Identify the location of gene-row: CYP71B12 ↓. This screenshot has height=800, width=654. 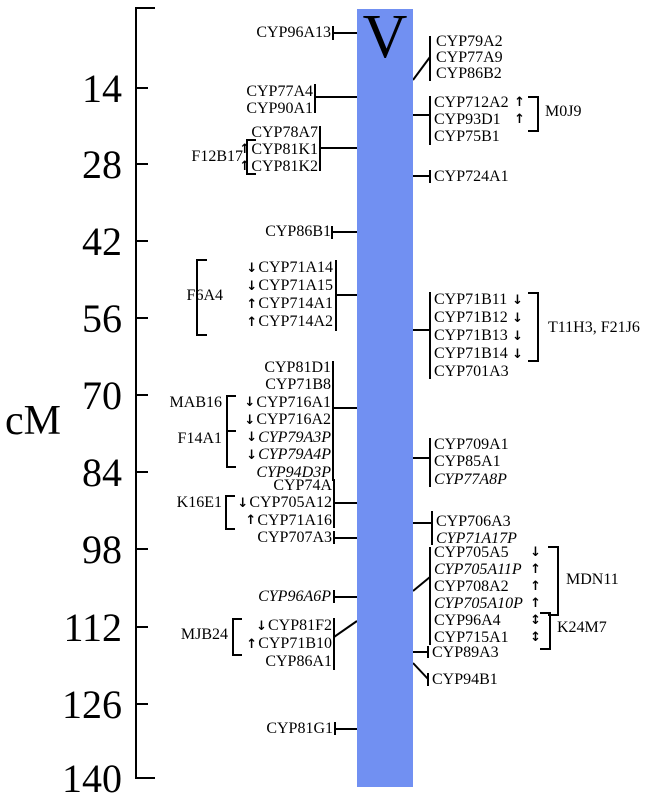
(479, 318).